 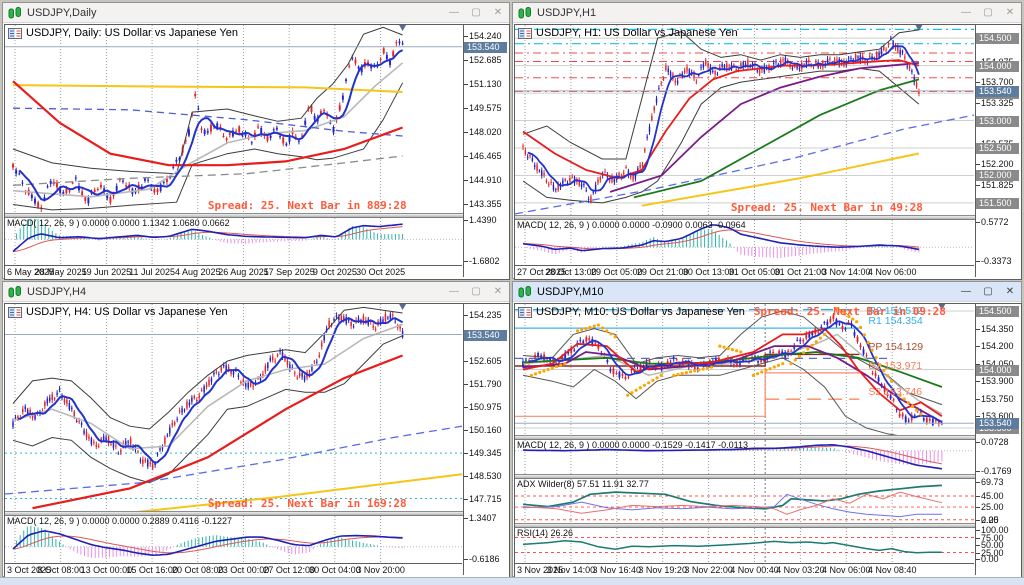 I want to click on tick-label: 153.325, so click(x=995, y=103).